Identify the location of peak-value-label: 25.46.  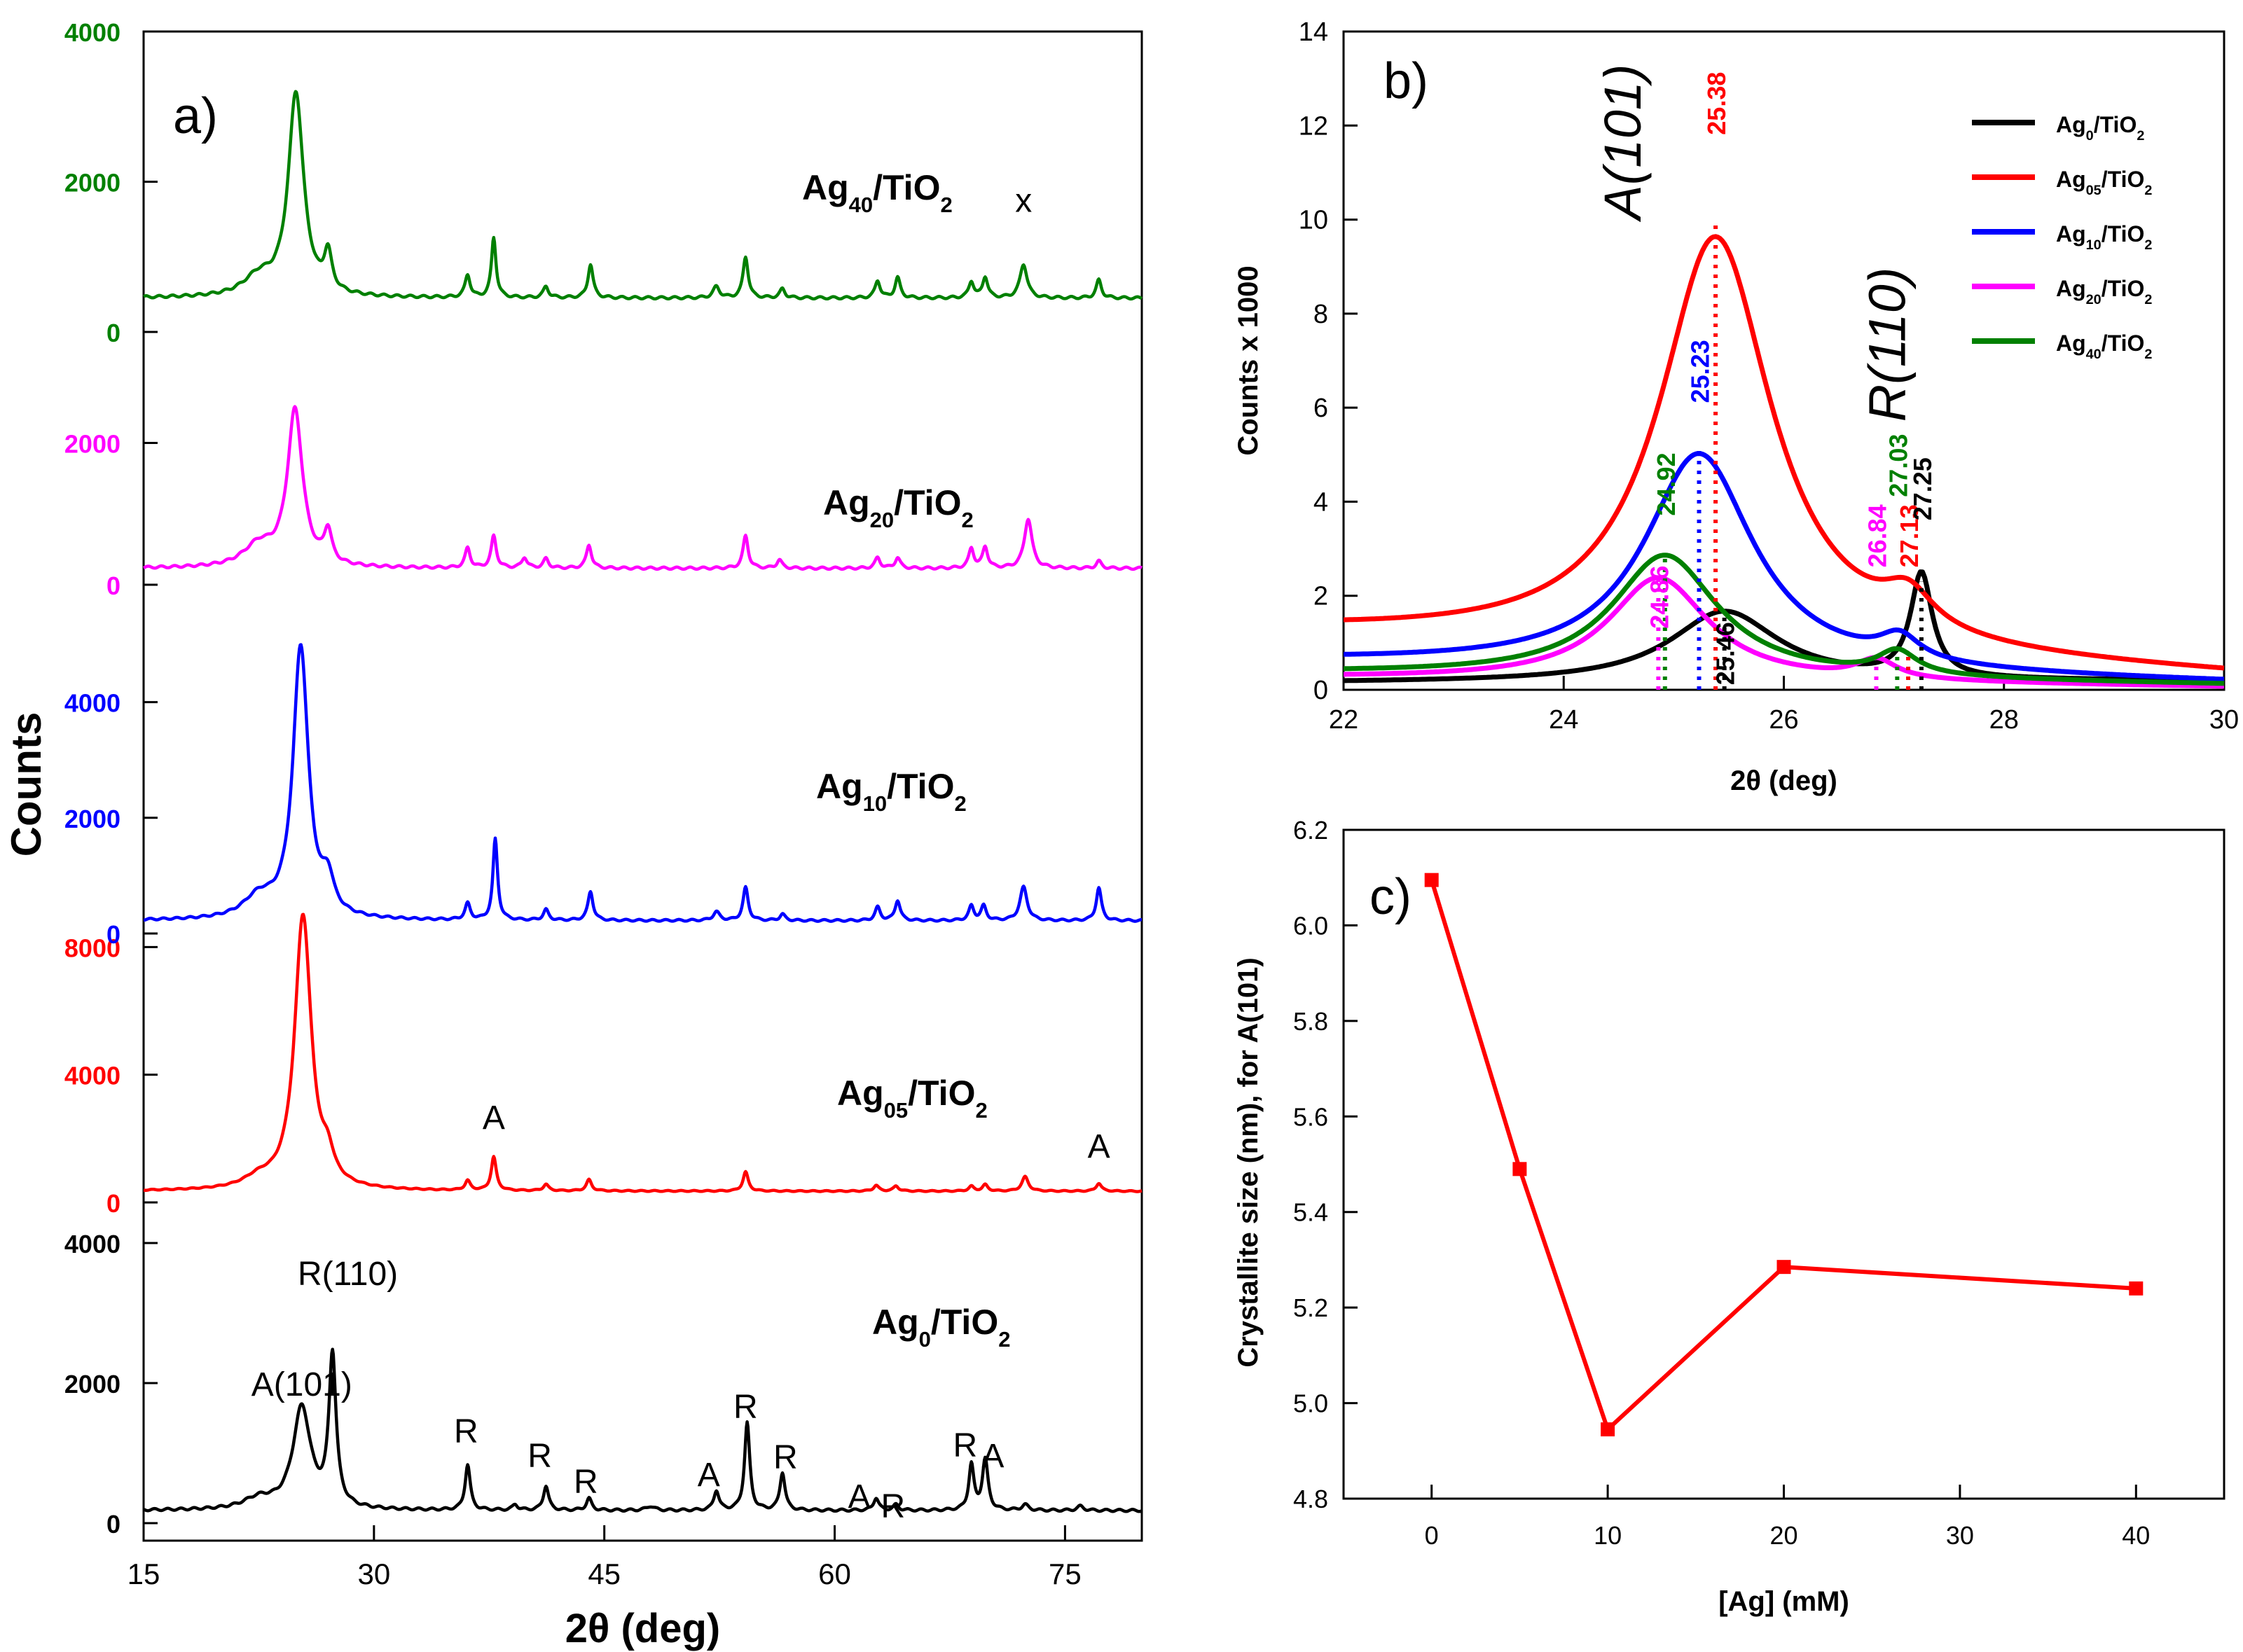
(1726, 653).